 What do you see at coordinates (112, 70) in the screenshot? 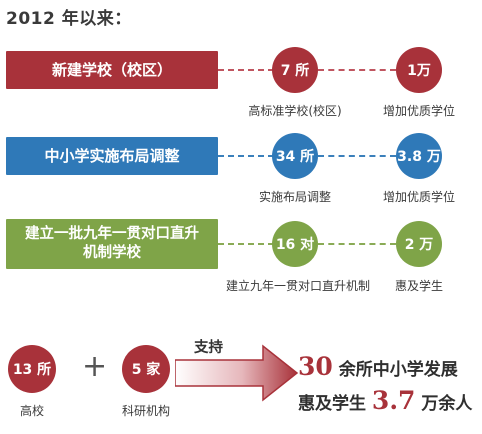
I see `bar-new-schools: 新建学校（校区）` at bounding box center [112, 70].